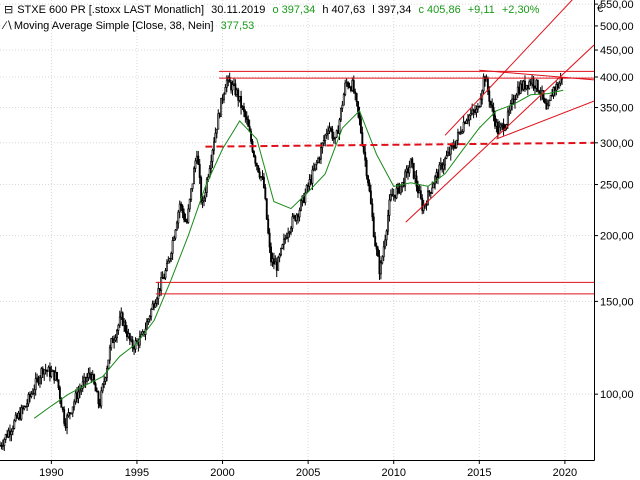  I want to click on x-tick-label: 2015, so click(479, 473).